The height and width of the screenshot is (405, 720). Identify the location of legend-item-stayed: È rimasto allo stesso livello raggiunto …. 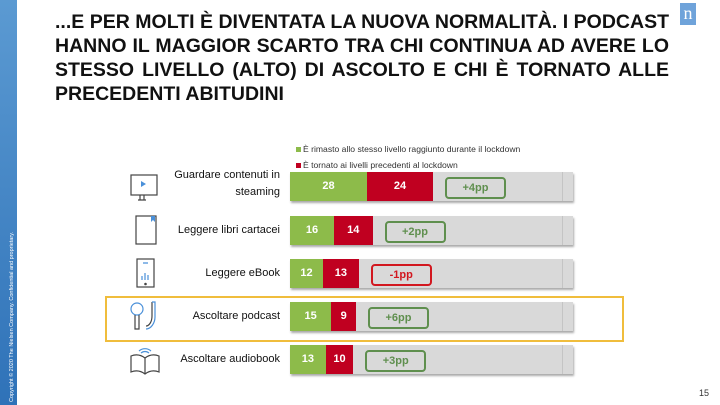
(408, 149).